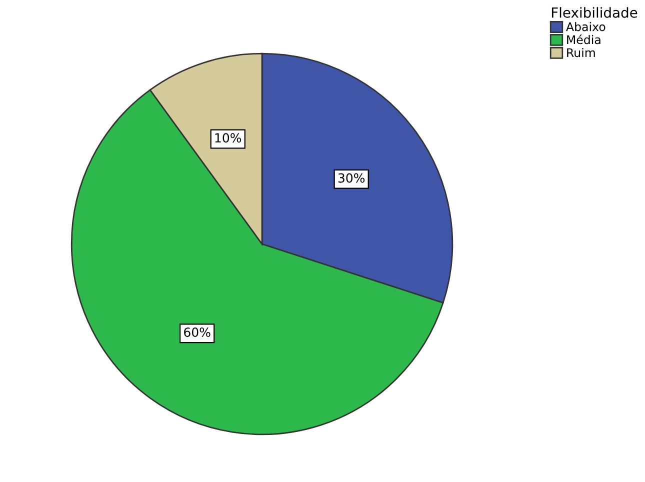  What do you see at coordinates (351, 178) in the screenshot?
I see `data-label: 30%` at bounding box center [351, 178].